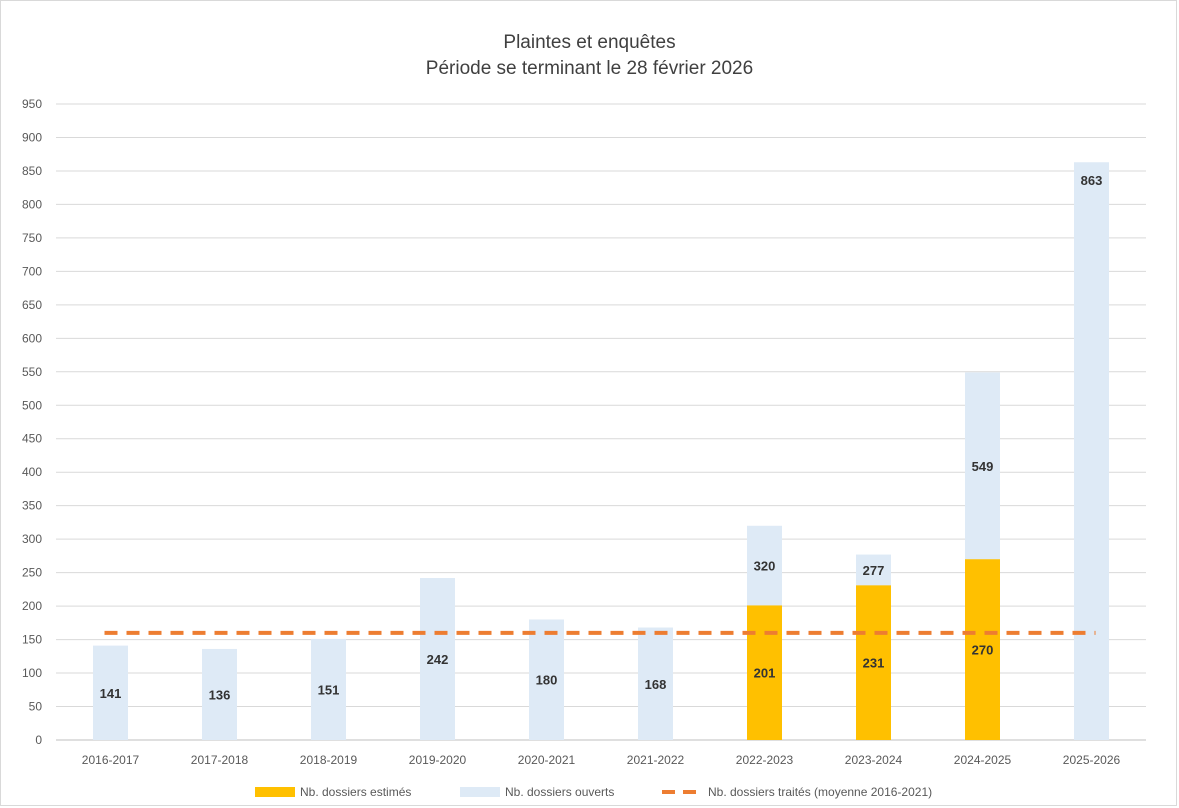 The height and width of the screenshot is (808, 1179). What do you see at coordinates (32, 338) in the screenshot?
I see `y-tick-label: 600` at bounding box center [32, 338].